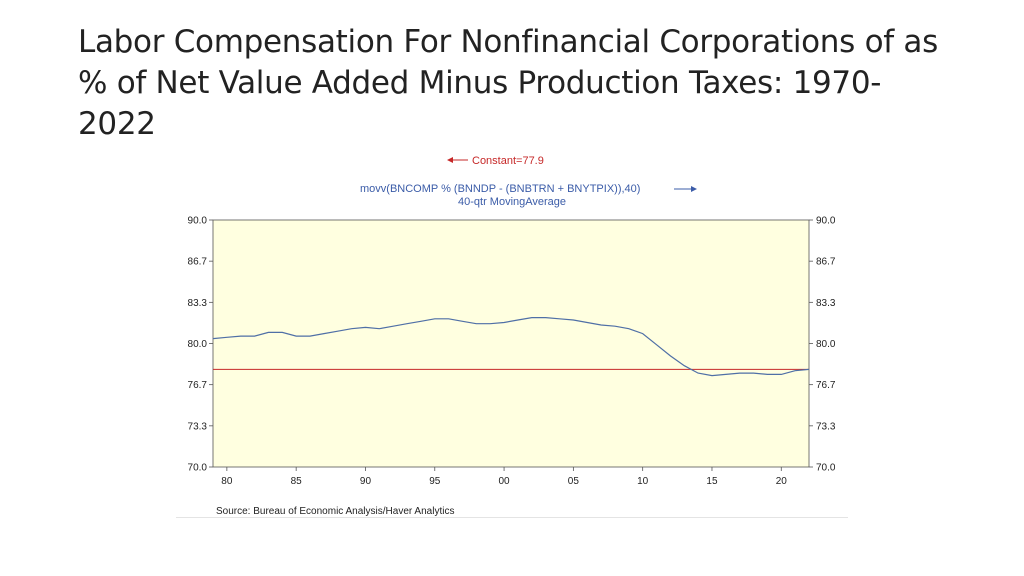 Image resolution: width=1024 pixels, height=576 pixels. What do you see at coordinates (512, 517) in the screenshot?
I see `bottom-divider` at bounding box center [512, 517].